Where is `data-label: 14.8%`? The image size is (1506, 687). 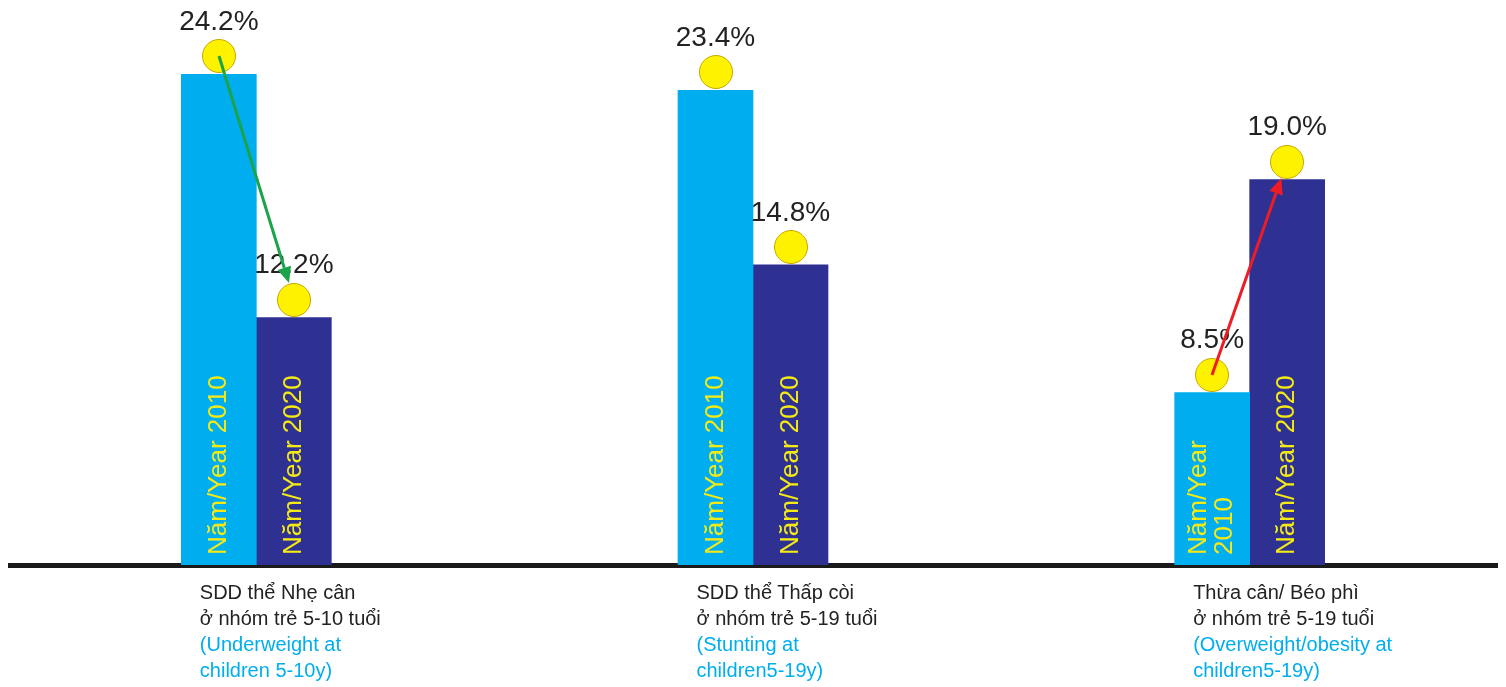
data-label: 14.8% is located at coordinates (790, 211).